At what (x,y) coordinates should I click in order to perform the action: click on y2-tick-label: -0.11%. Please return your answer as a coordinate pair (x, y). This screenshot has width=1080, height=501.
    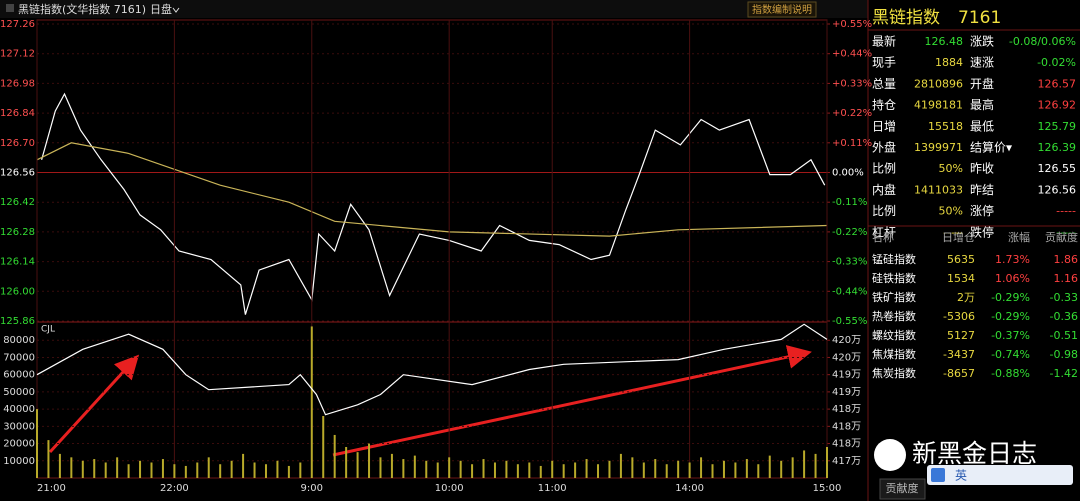
    Looking at the image, I should click on (849, 202).